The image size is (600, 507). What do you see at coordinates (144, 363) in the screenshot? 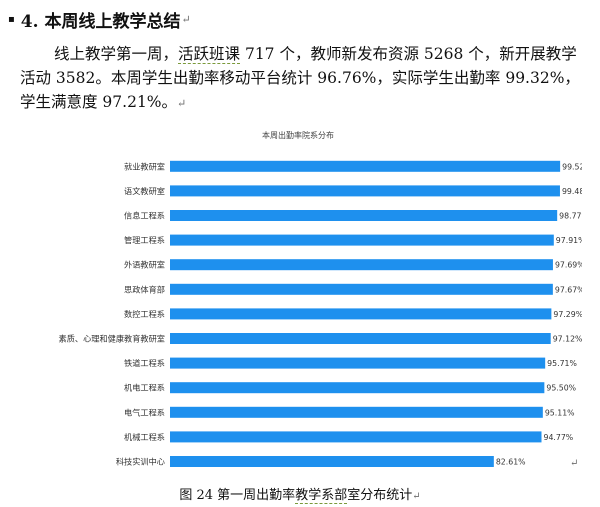
I see `category-label: 铁道工程系` at bounding box center [144, 363].